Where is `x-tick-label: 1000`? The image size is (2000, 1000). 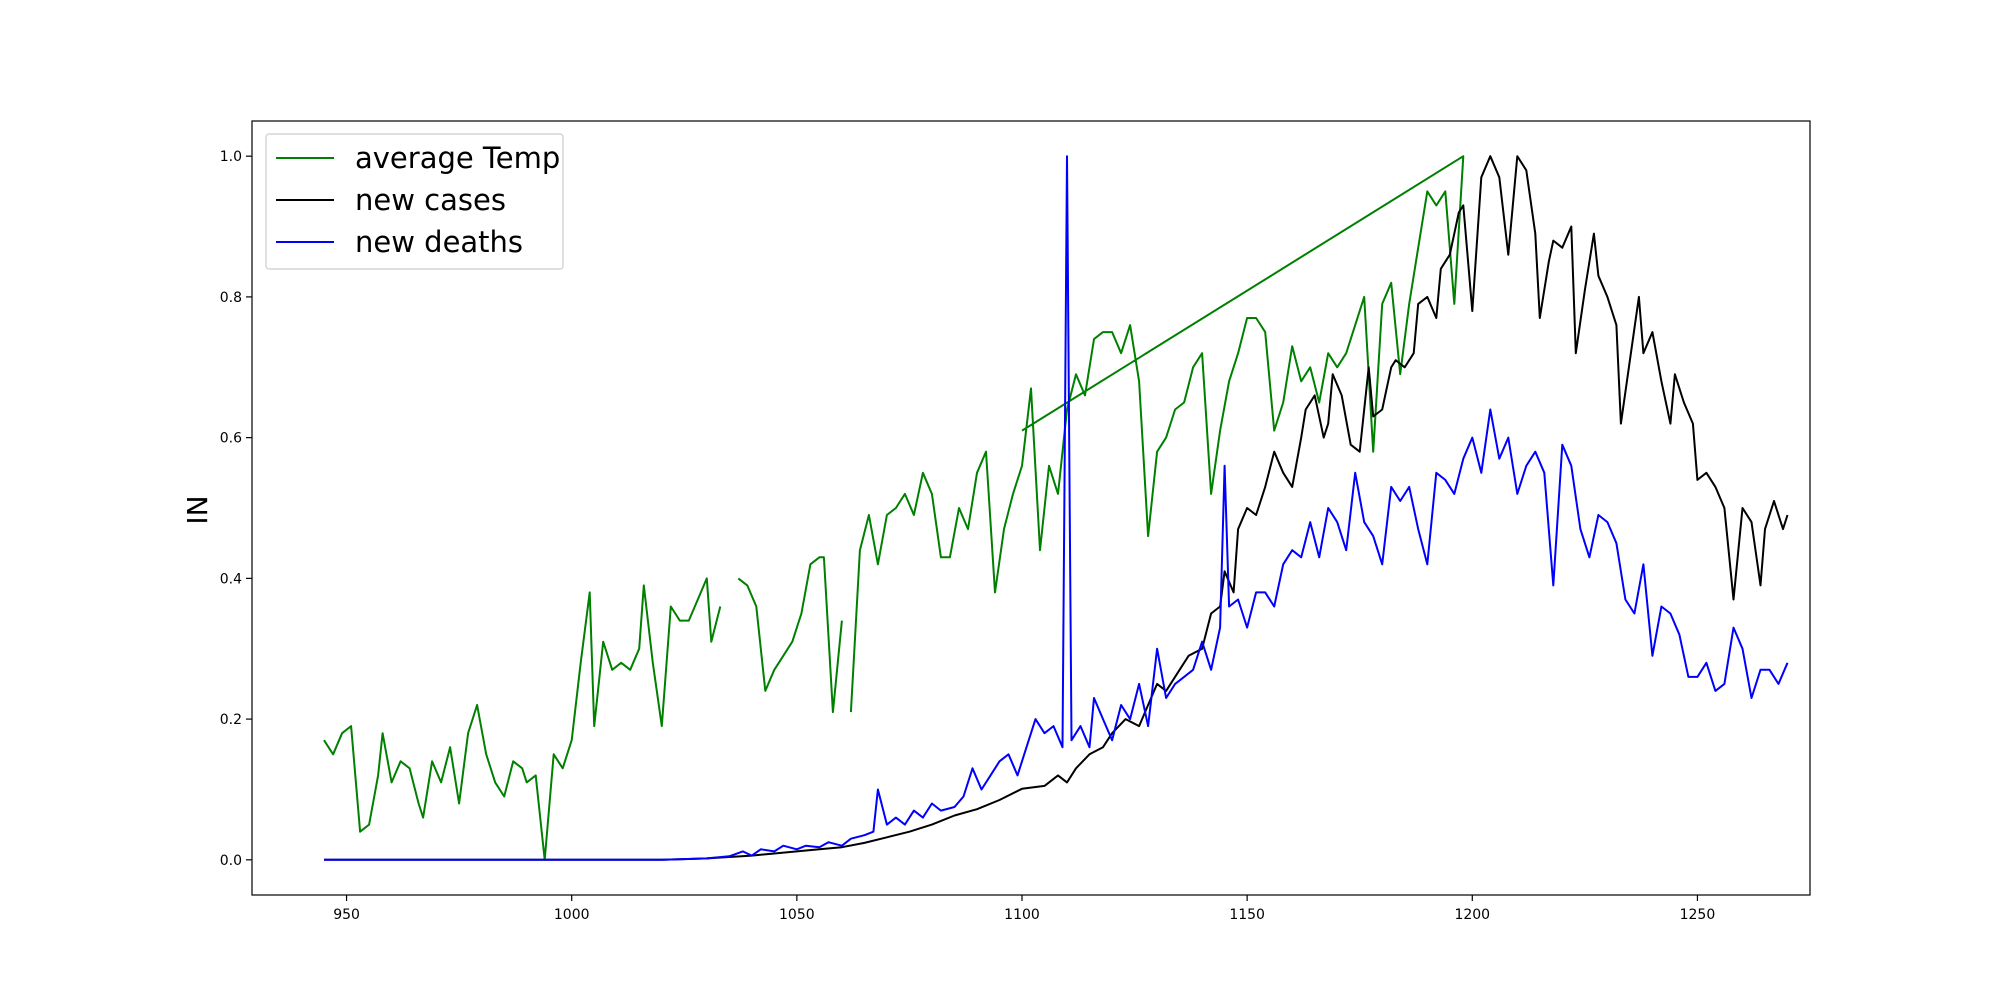
x-tick-label: 1000 is located at coordinates (572, 915).